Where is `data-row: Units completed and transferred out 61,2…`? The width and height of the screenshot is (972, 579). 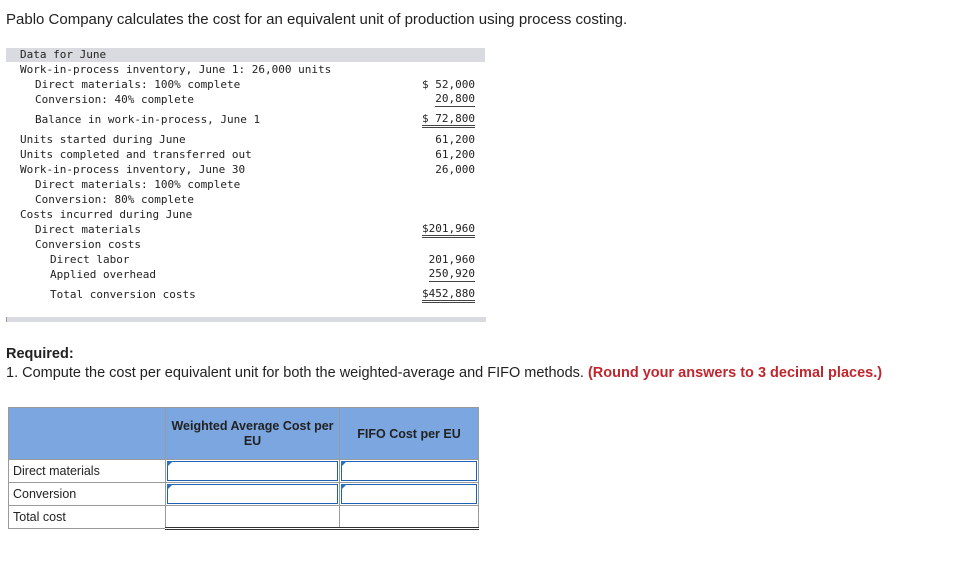 data-row: Units completed and transferred out 61,2… is located at coordinates (245, 154).